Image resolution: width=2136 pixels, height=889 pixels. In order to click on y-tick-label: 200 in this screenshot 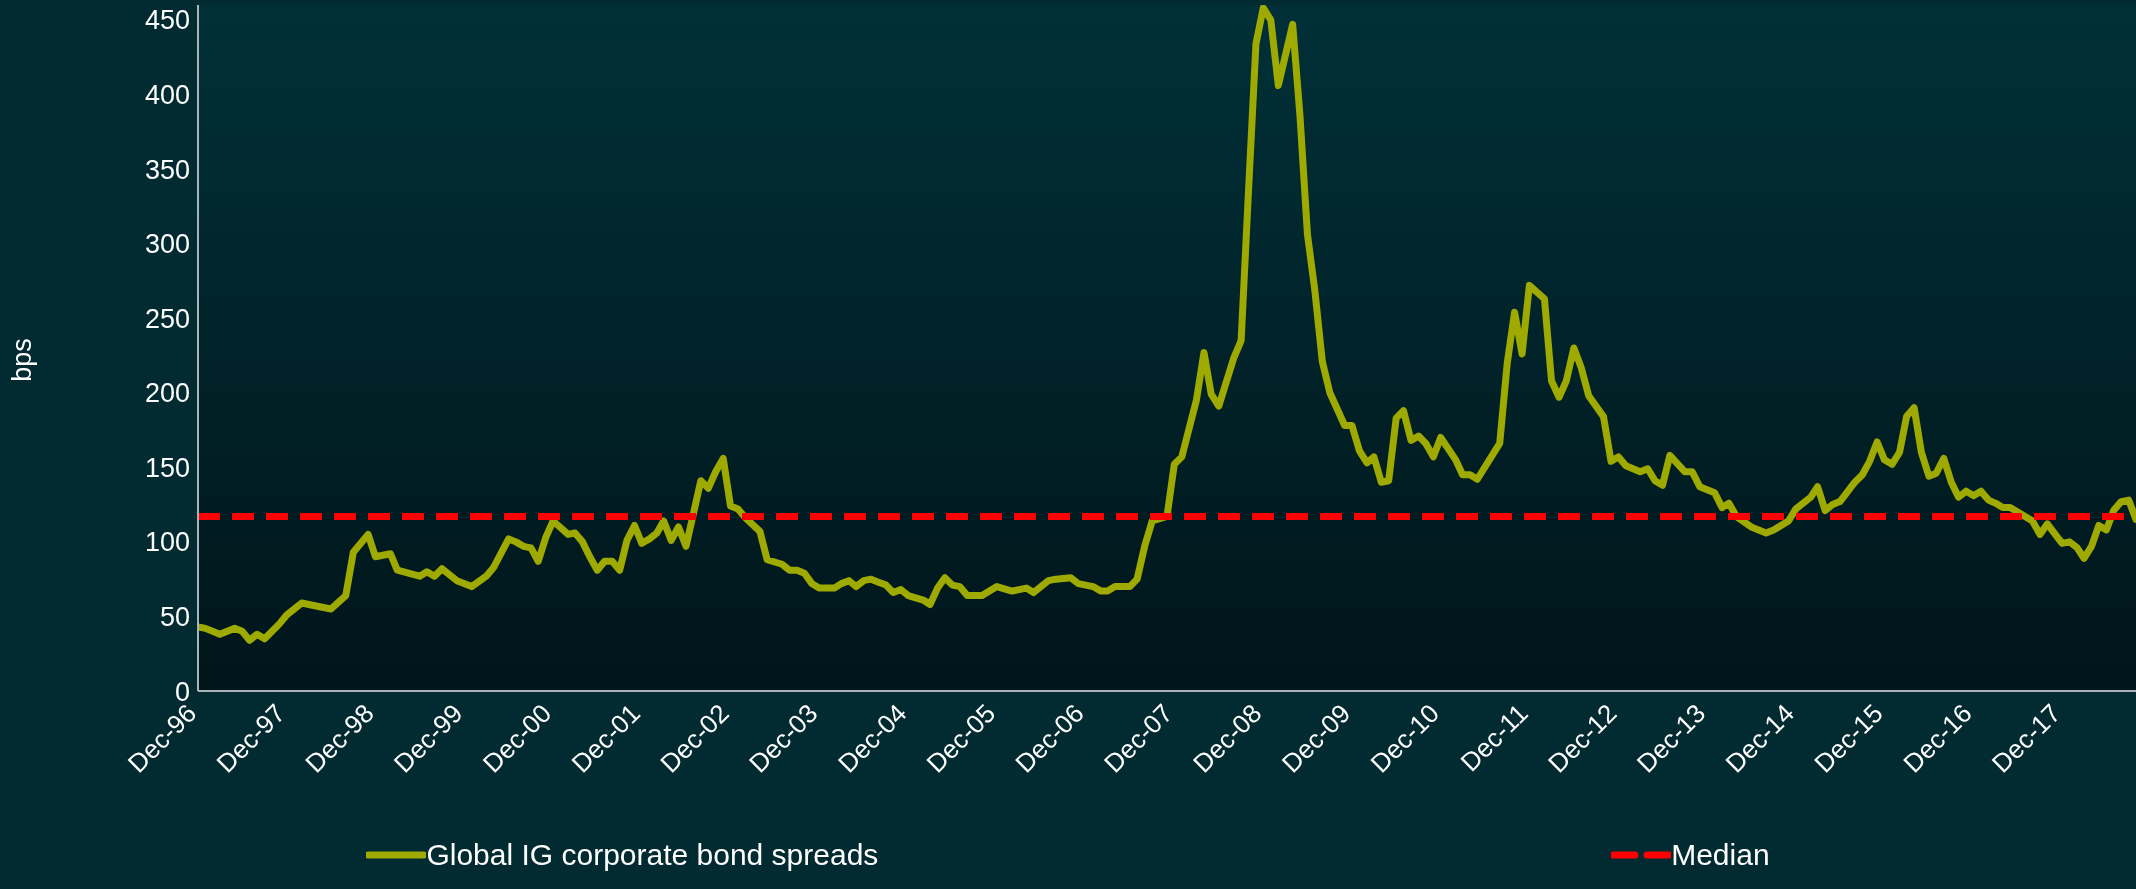, I will do `click(167, 393)`.